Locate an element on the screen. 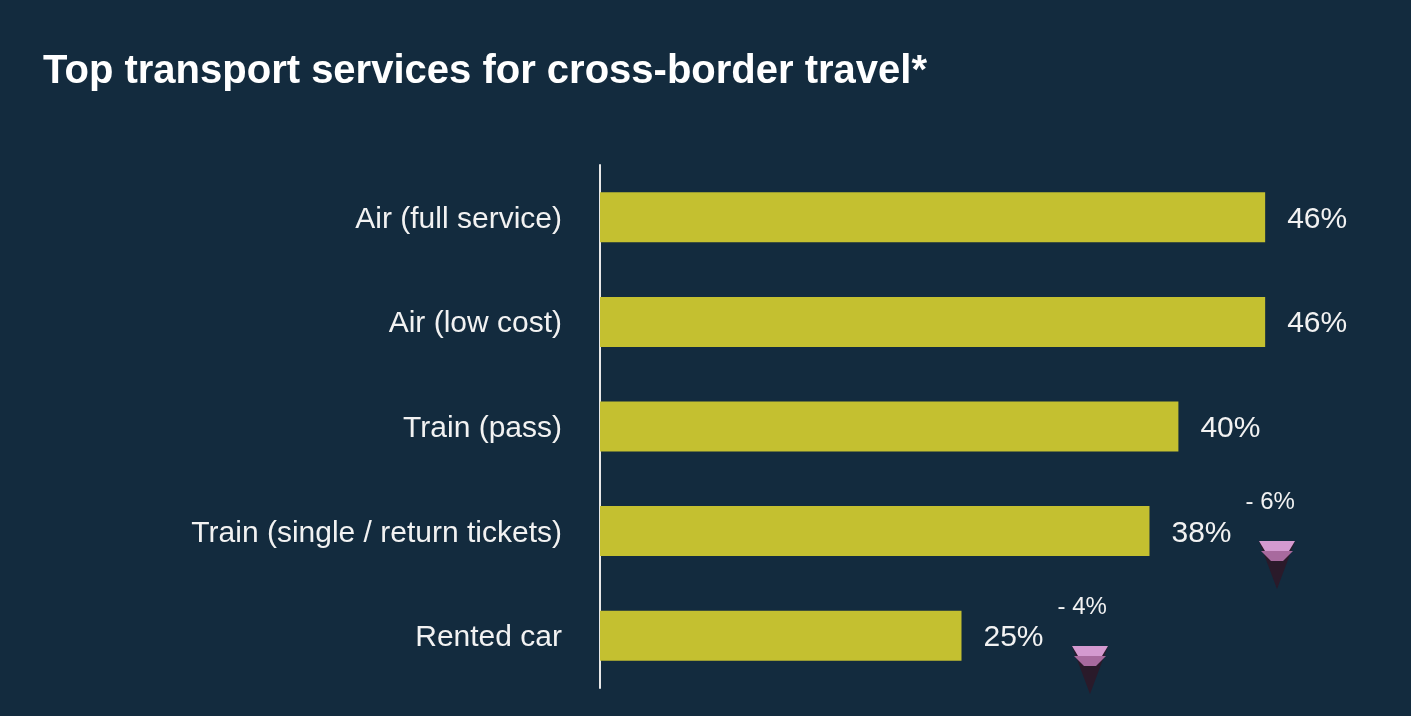 Image resolution: width=1411 pixels, height=716 pixels. y-tick-label: Train (pass) is located at coordinates (482, 426).